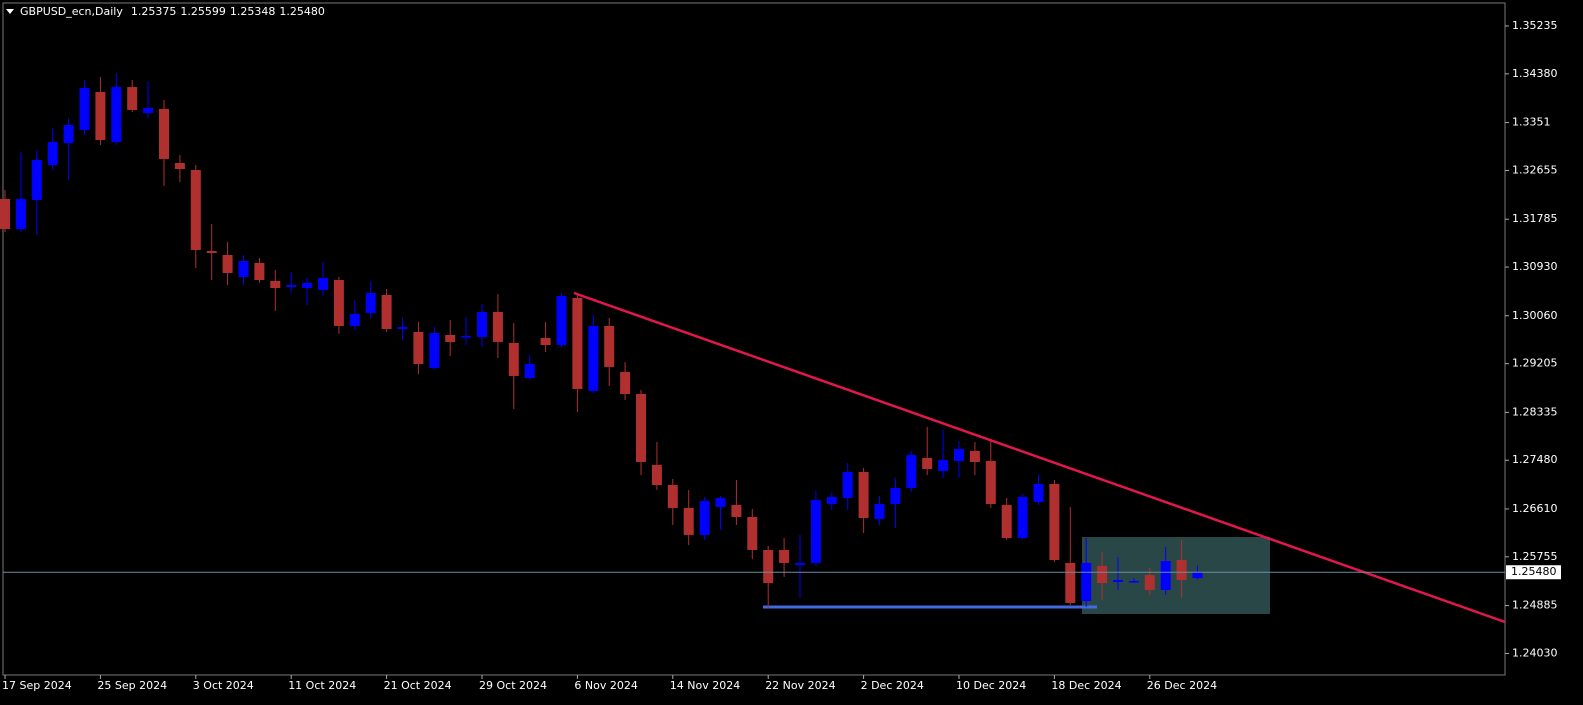  I want to click on y-tick-label: 1.34380, so click(1535, 73).